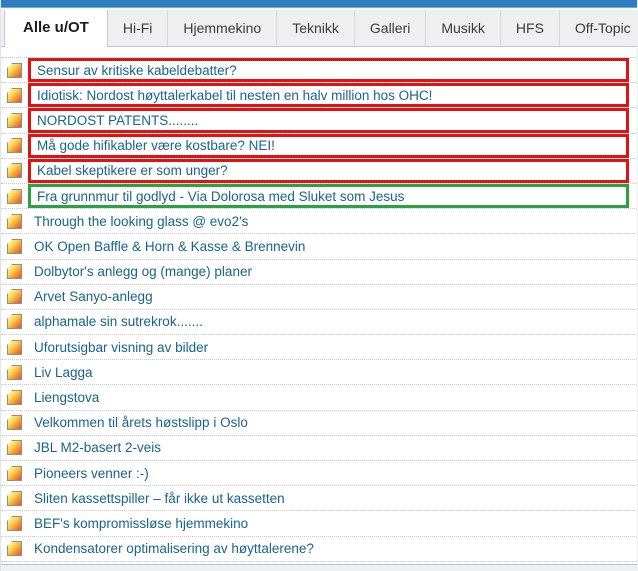 This screenshot has height=571, width=638. What do you see at coordinates (328, 347) in the screenshot?
I see `thread-title-box: Uforutsigbar visning av bilder` at bounding box center [328, 347].